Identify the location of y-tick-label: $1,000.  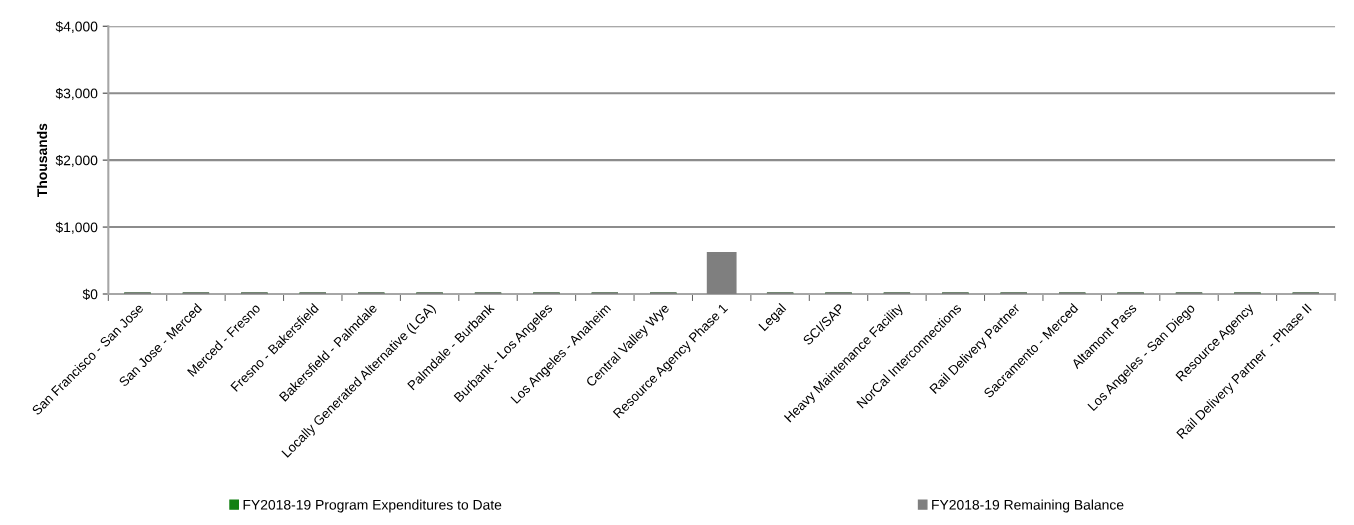
(76, 227).